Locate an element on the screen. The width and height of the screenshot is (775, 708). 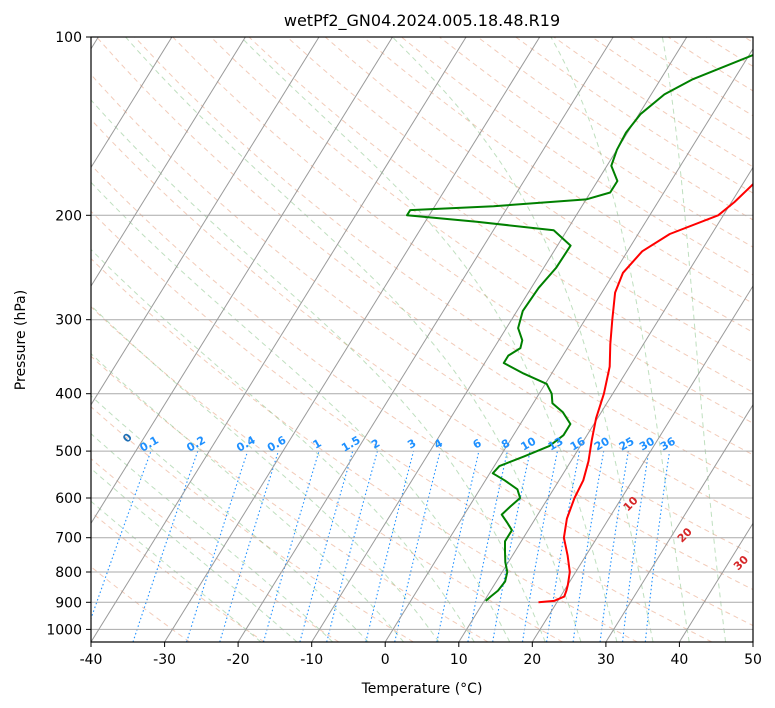
x-tick-label: 20 is located at coordinates (532, 660).